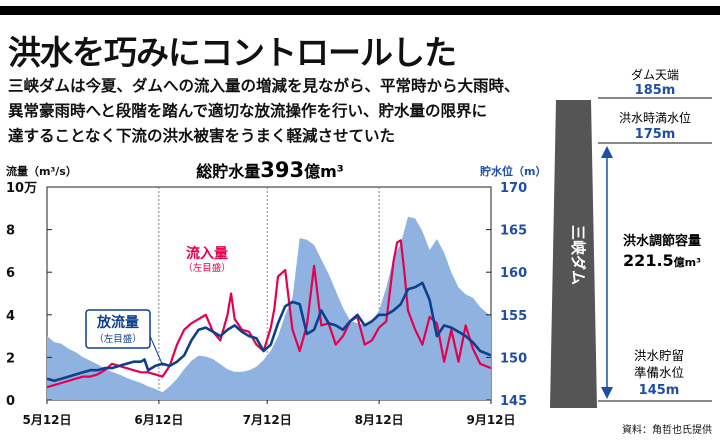  Describe the element at coordinates (10, 401) in the screenshot. I see `left-tick-label: 0` at that location.